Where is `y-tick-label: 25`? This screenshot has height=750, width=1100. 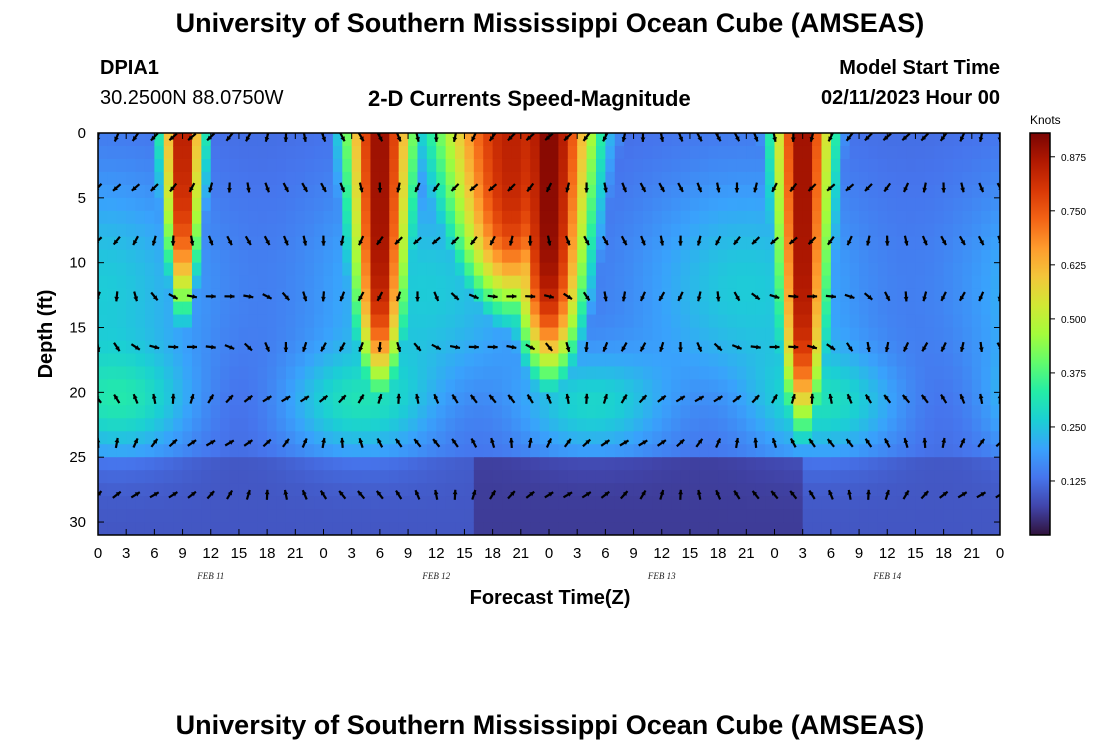 y-tick-label: 25 is located at coordinates (77, 457).